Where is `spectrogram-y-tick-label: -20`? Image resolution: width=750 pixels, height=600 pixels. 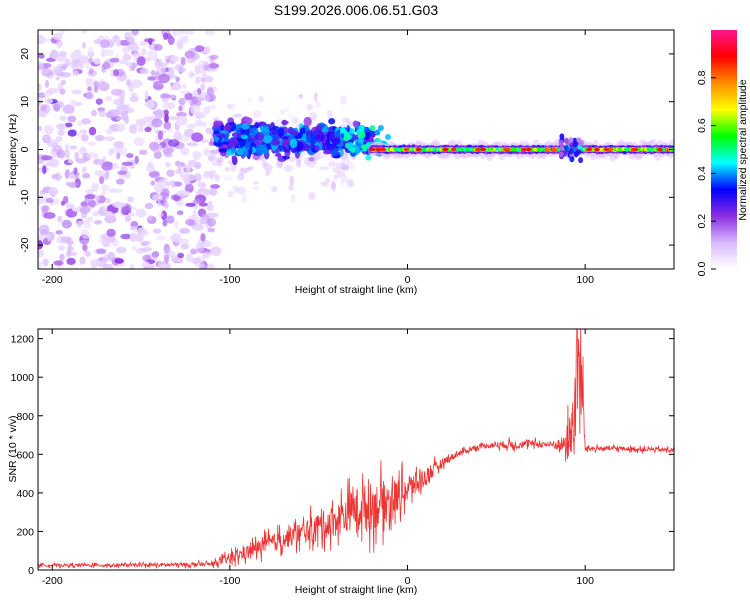 spectrogram-y-tick-label: -20 is located at coordinates (25, 244).